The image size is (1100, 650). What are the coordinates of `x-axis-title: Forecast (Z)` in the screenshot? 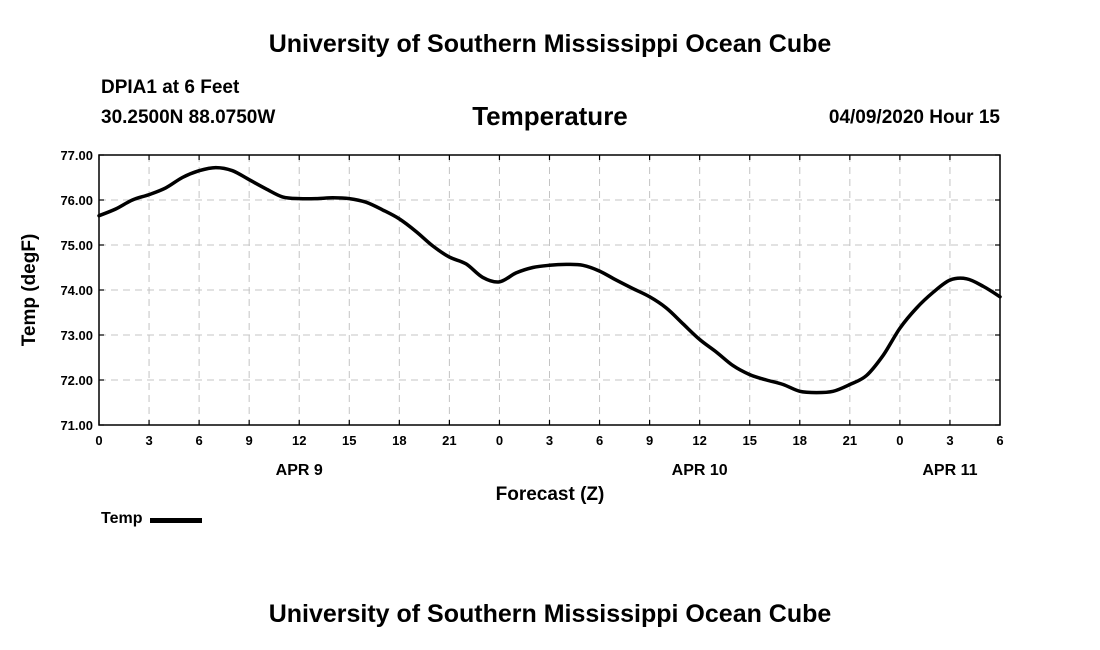 It's located at (550, 494).